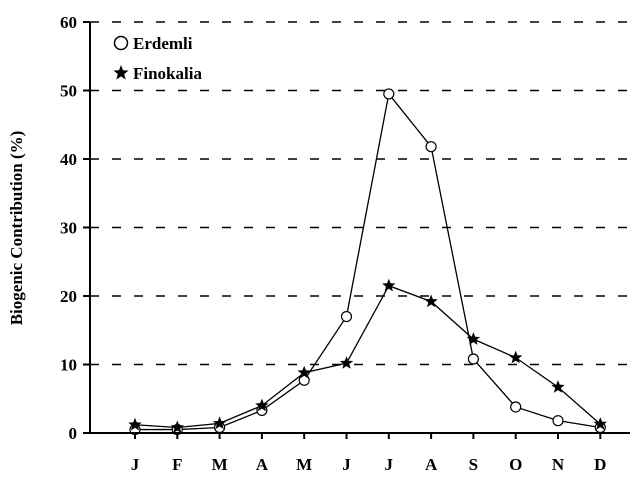  I want to click on legend-circle-icon, so click(121, 43).